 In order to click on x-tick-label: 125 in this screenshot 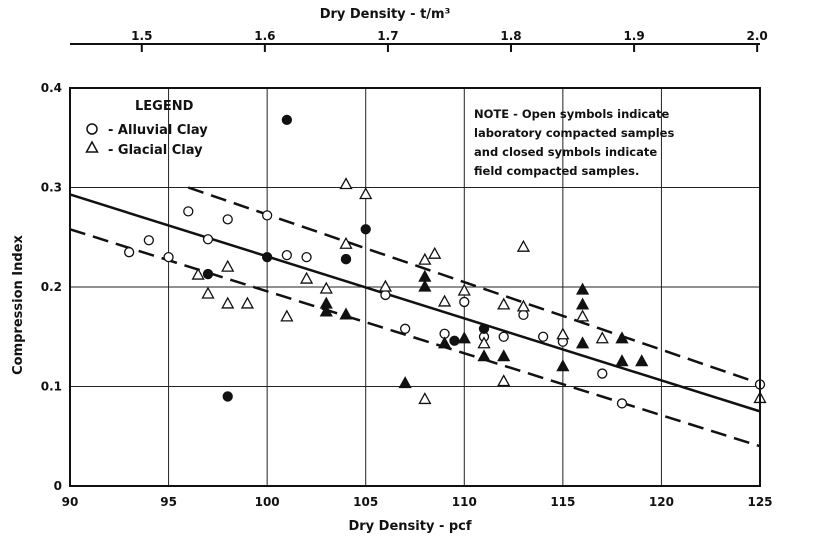, I will do `click(759, 502)`.